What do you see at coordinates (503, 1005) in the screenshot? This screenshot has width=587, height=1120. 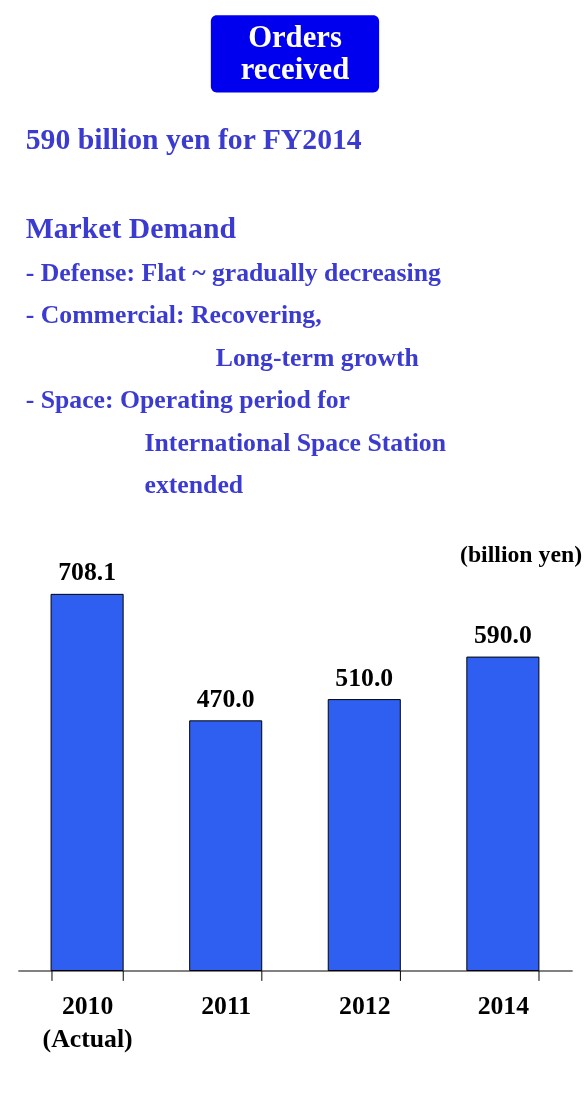 I see `x-tick-label: 2014` at bounding box center [503, 1005].